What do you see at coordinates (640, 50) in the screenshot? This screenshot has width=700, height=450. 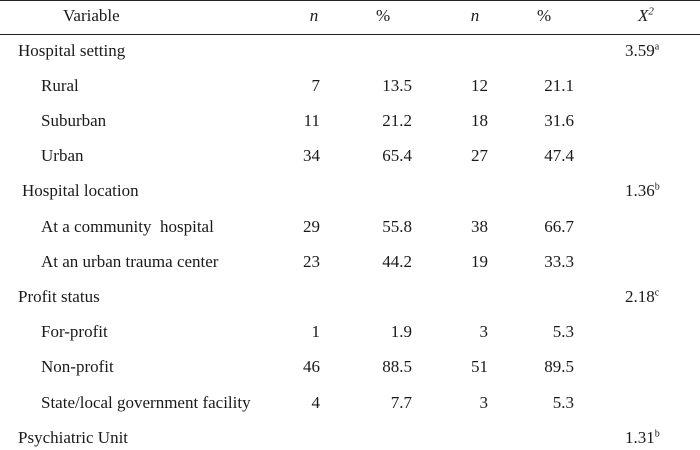 I see `chi-value: 3.59` at bounding box center [640, 50].